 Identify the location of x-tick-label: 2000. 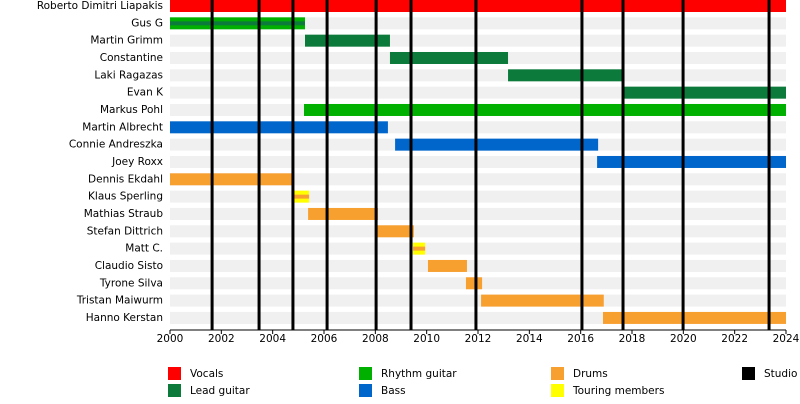
(170, 339).